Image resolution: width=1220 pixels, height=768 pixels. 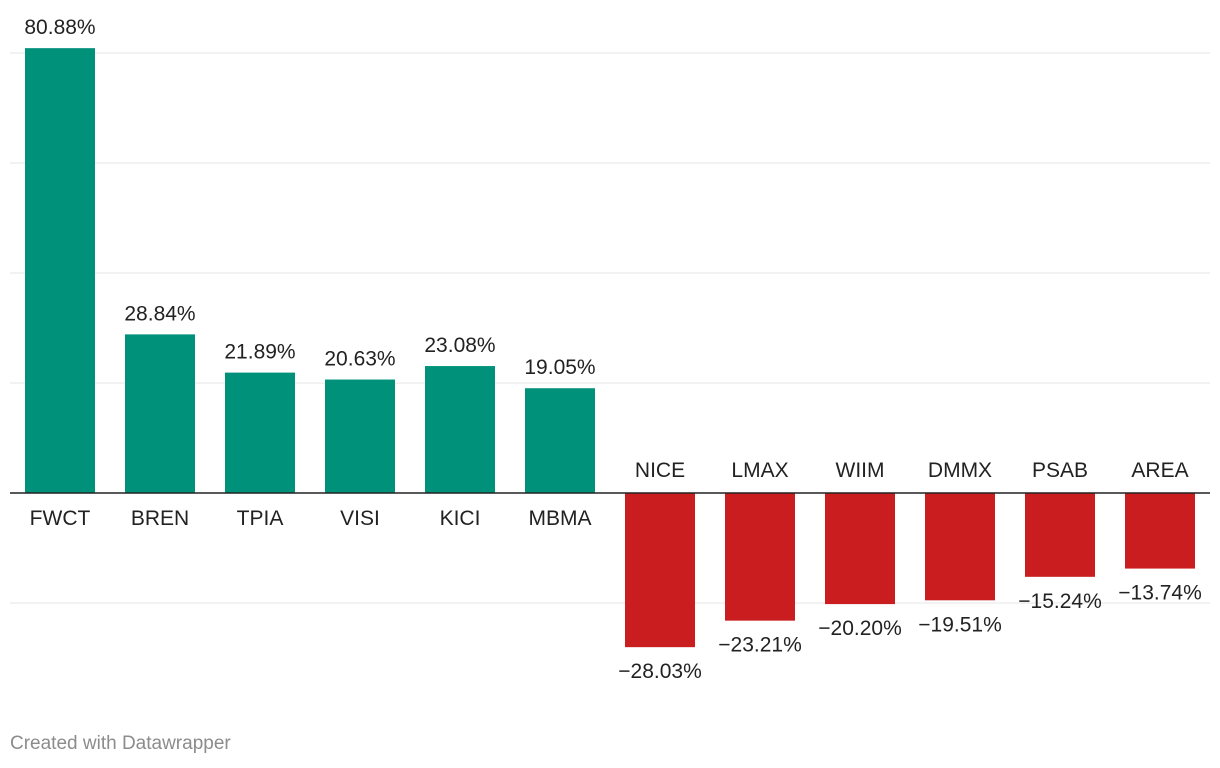 What do you see at coordinates (360, 518) in the screenshot?
I see `category-label: VISI` at bounding box center [360, 518].